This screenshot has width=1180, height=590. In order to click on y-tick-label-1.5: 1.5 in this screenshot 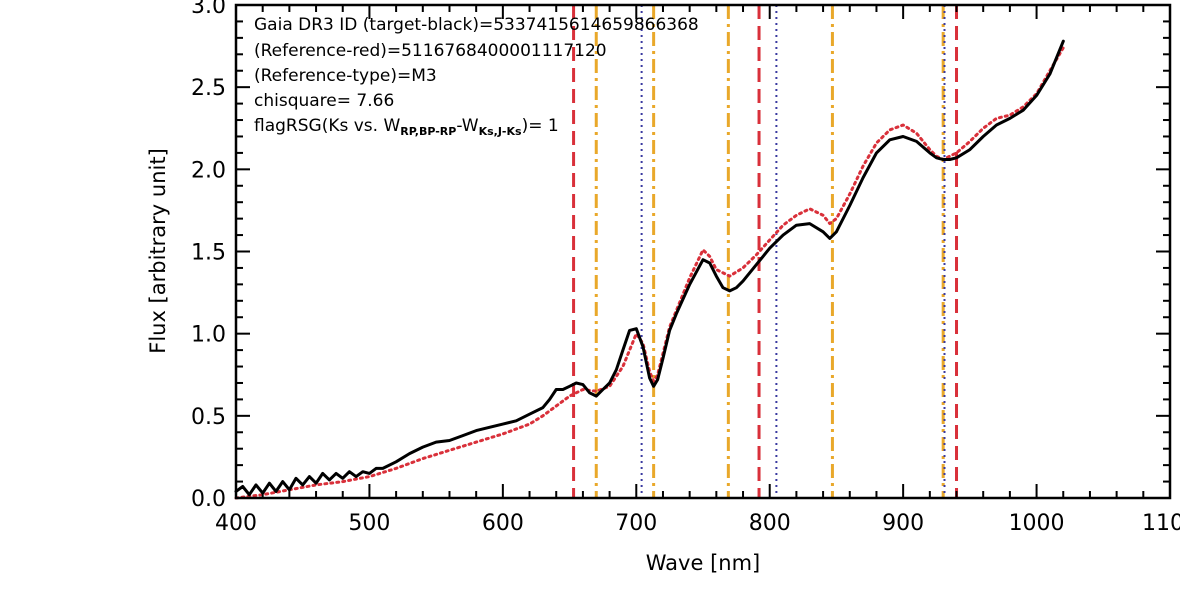, I will do `click(208, 253)`.